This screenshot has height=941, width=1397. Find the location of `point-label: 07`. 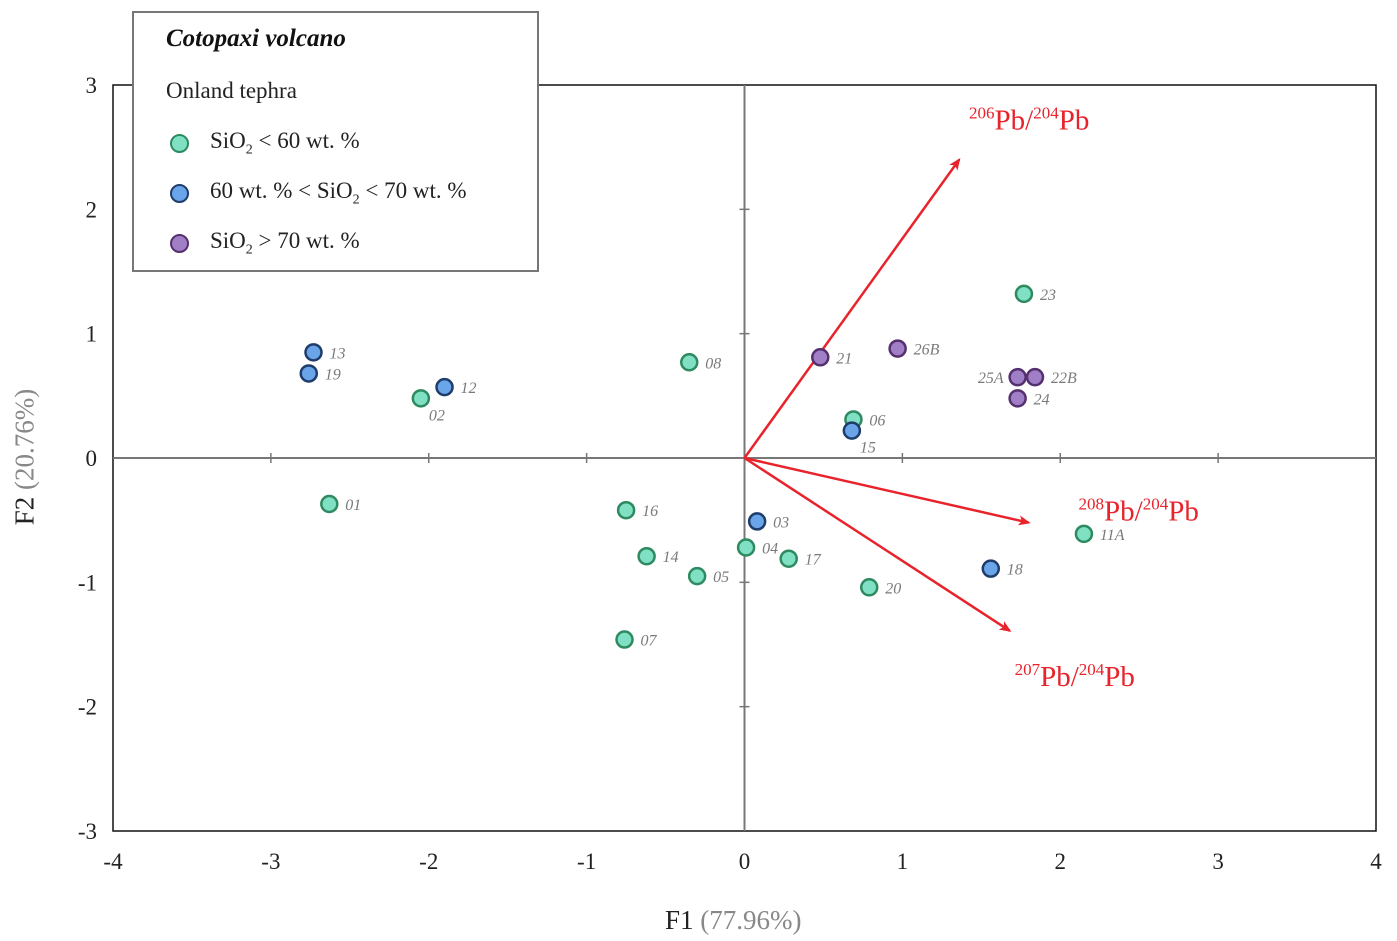

point-label: 07 is located at coordinates (649, 641).